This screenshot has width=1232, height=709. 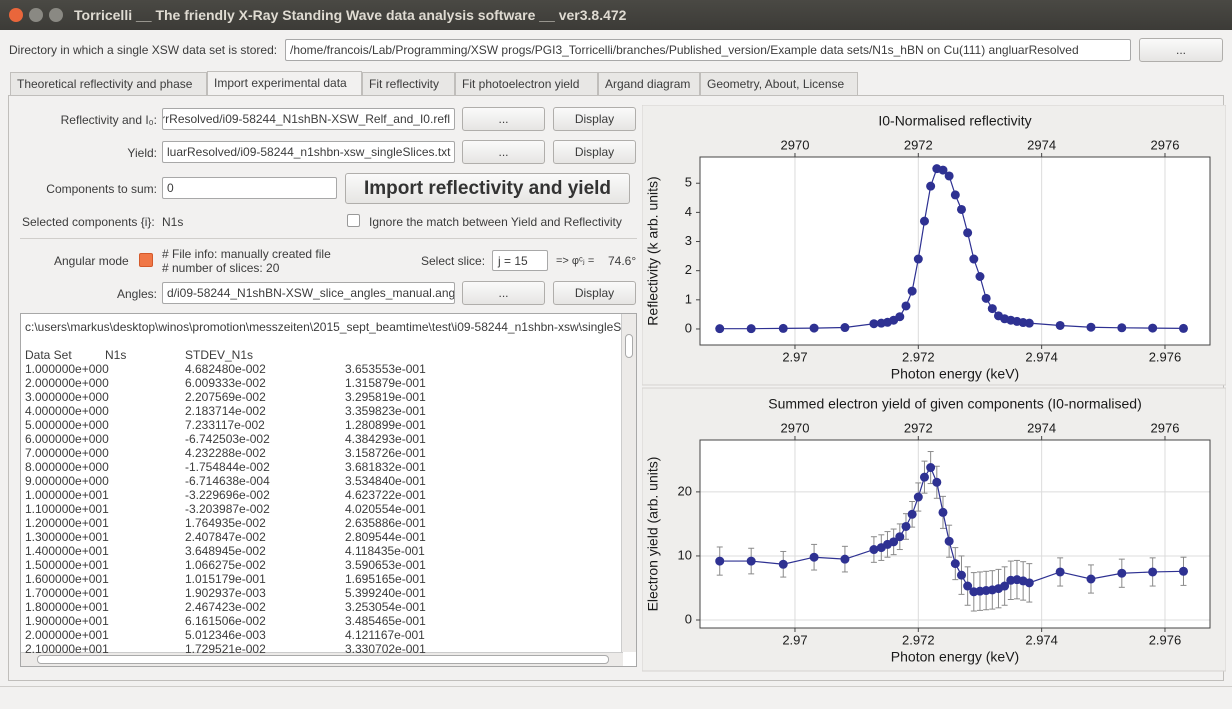 I want to click on vertical-scrollbar, so click(x=628, y=483).